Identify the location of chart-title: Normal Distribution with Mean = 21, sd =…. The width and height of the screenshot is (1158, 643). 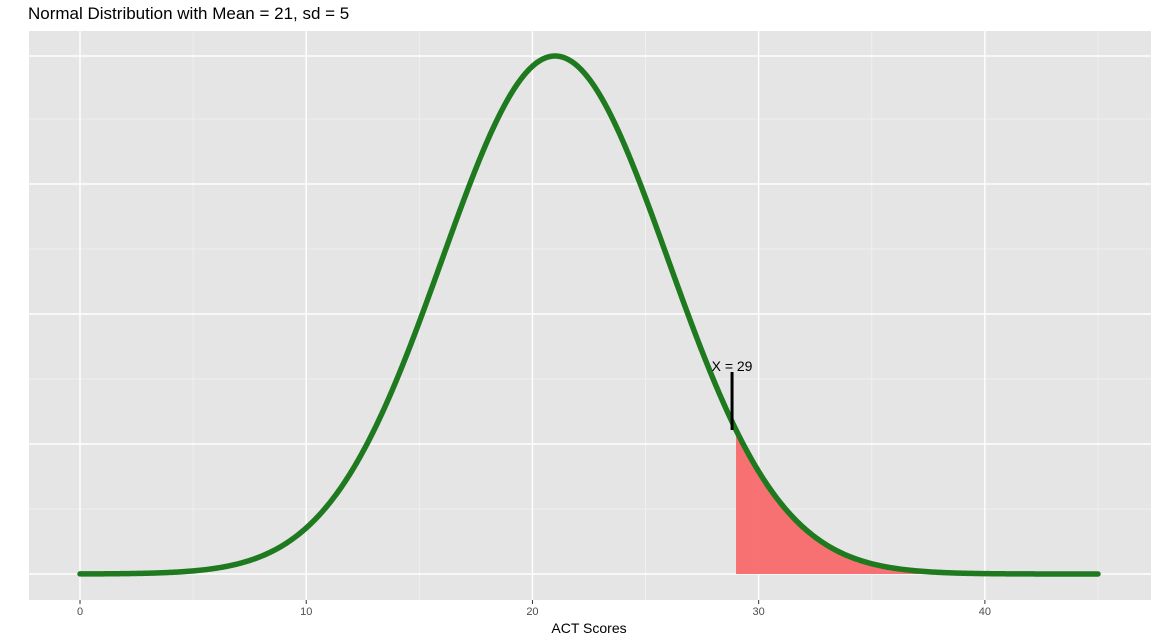
(189, 13).